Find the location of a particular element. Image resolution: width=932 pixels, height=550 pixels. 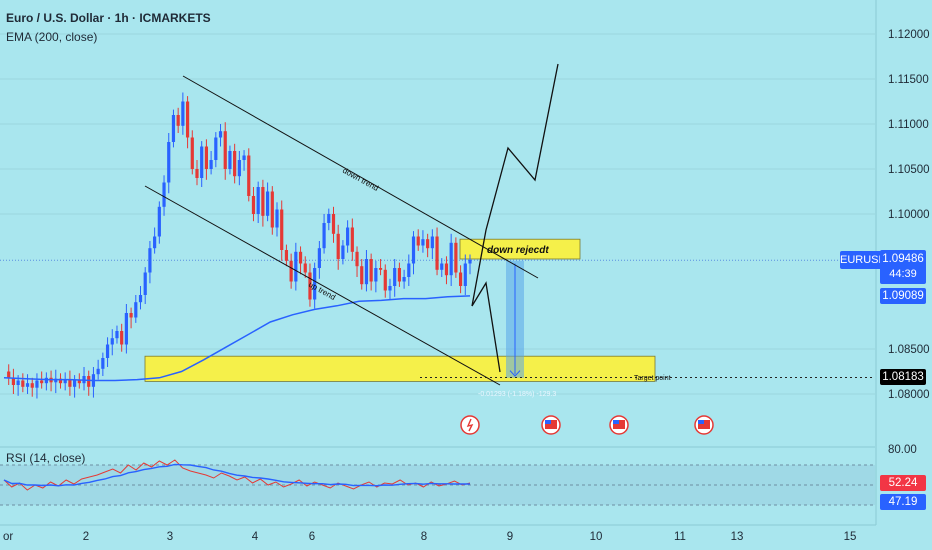

down-trend-label: down trend is located at coordinates (360, 179).